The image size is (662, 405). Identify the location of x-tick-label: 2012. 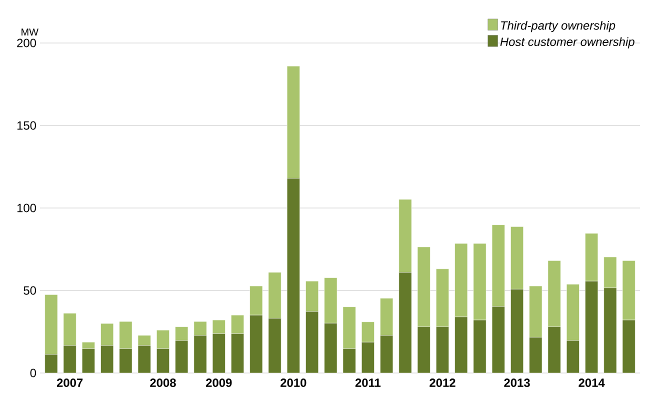
(443, 382).